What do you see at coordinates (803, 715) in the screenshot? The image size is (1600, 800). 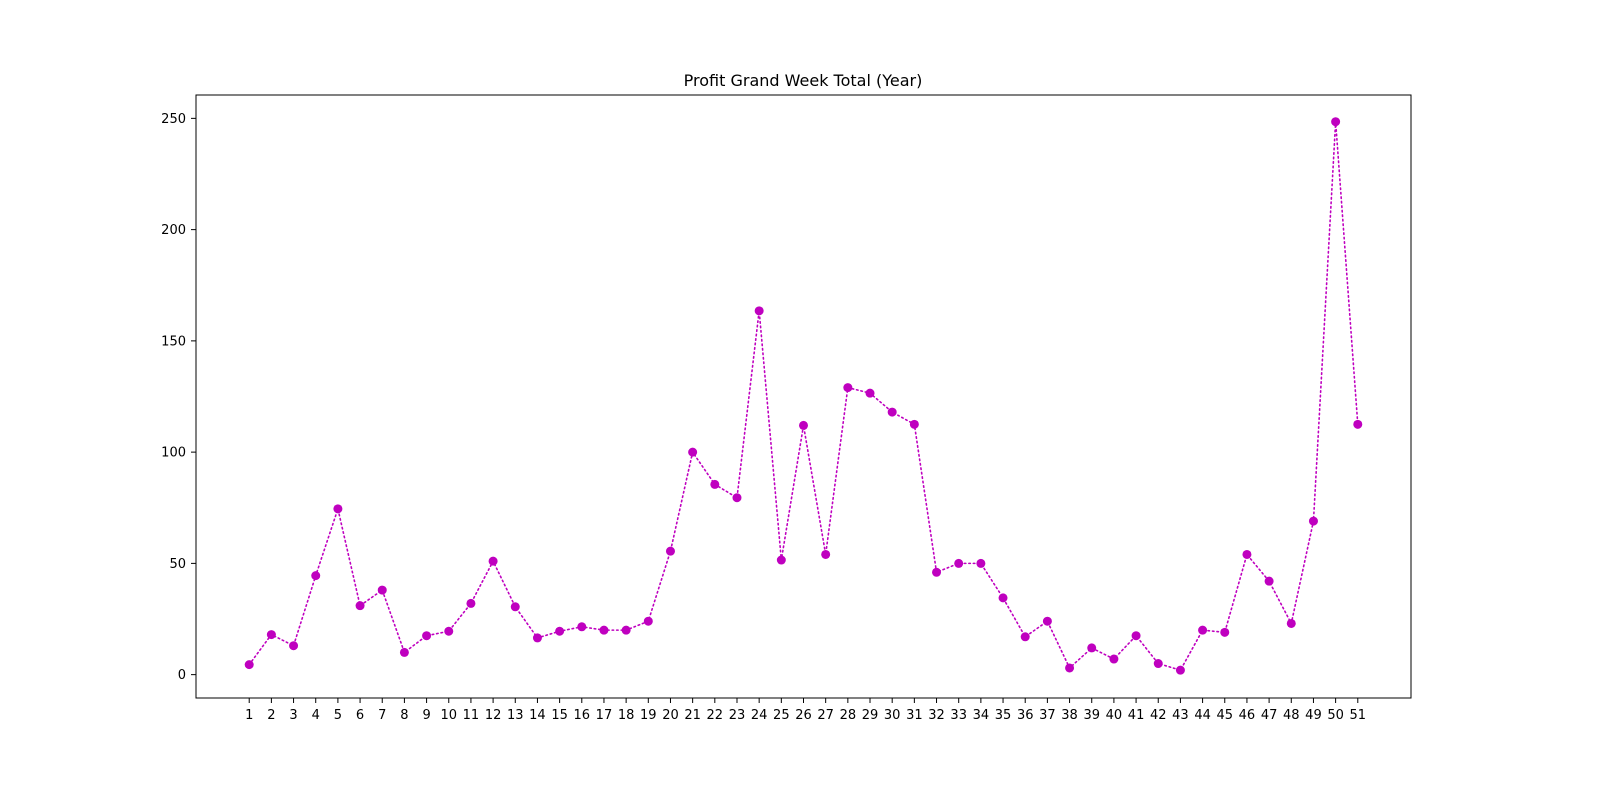 I see `x-tick-label: 26` at bounding box center [803, 715].